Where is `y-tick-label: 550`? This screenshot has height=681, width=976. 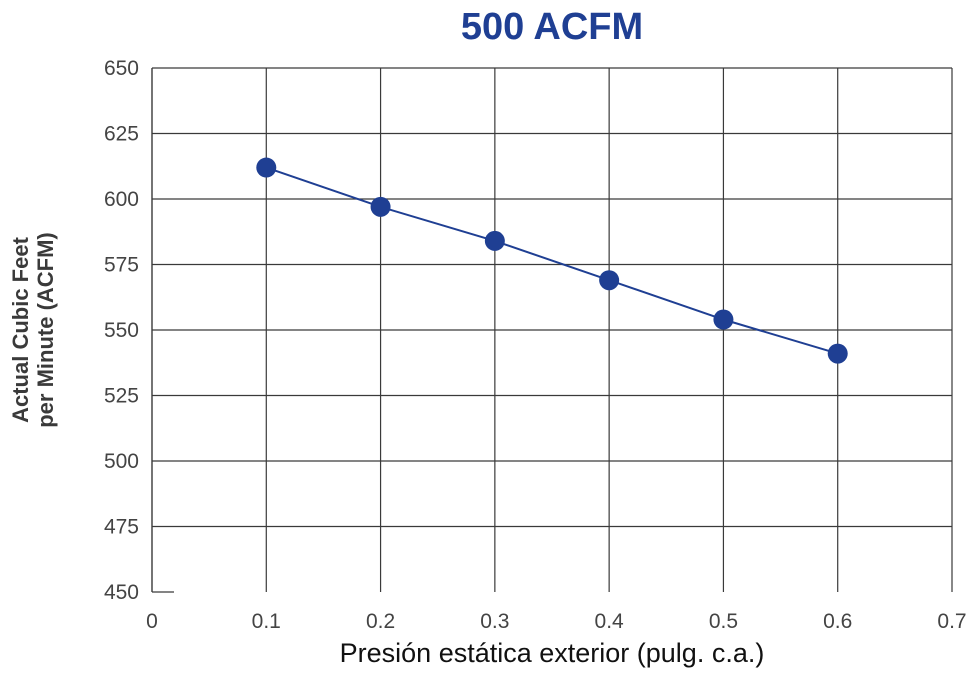
y-tick-label: 550 is located at coordinates (121, 330).